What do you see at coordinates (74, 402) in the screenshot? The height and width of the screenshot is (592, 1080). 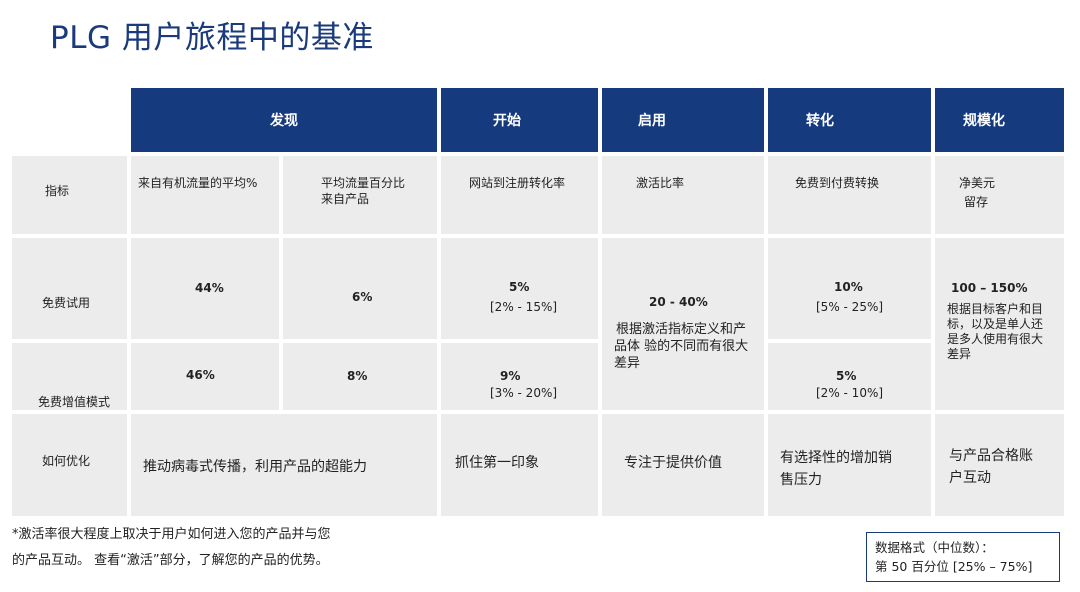 I see `freemium-label: 免费增值模式` at bounding box center [74, 402].